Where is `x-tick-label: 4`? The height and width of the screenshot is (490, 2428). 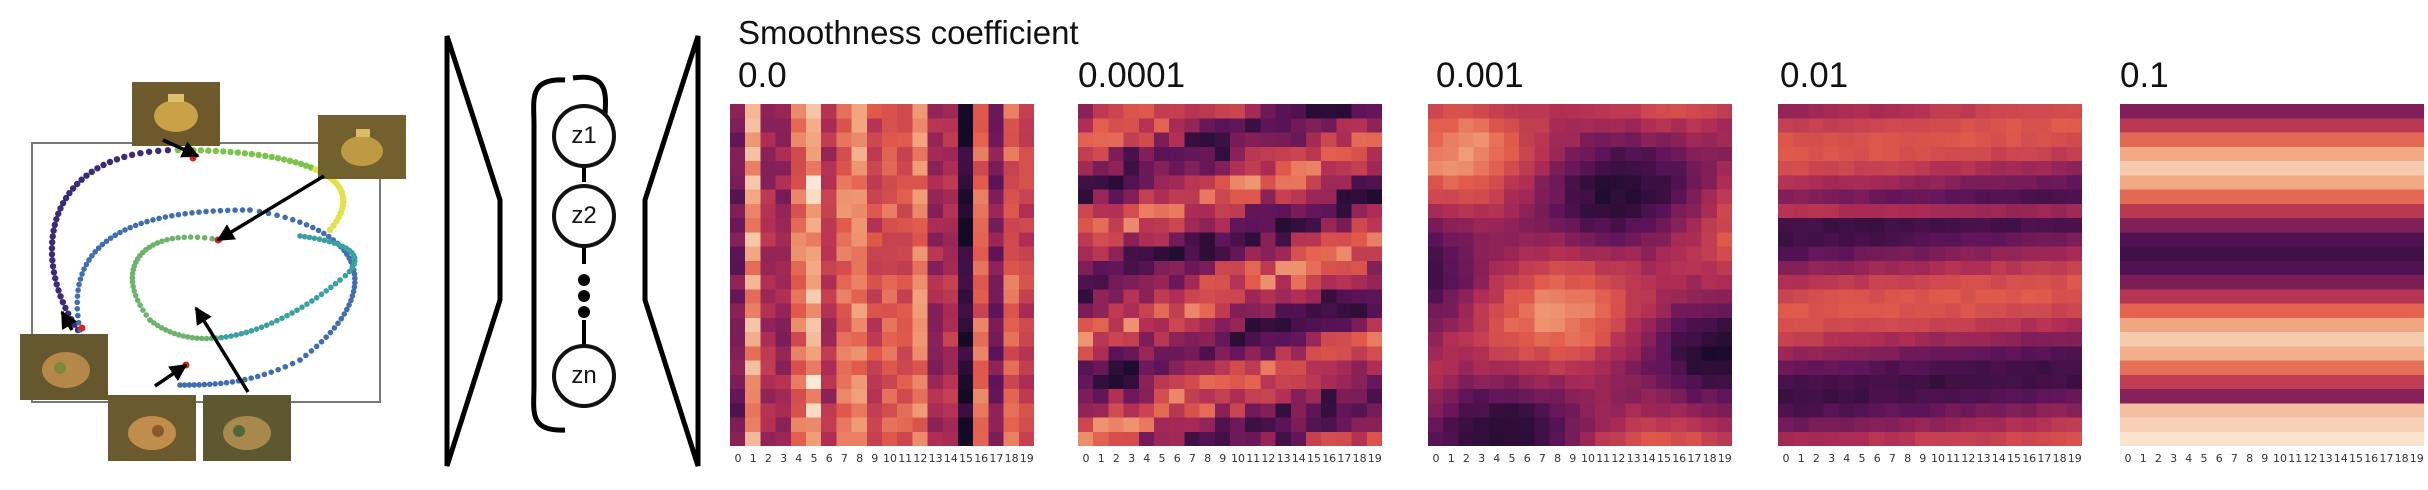 x-tick-label: 4 is located at coordinates (1497, 458).